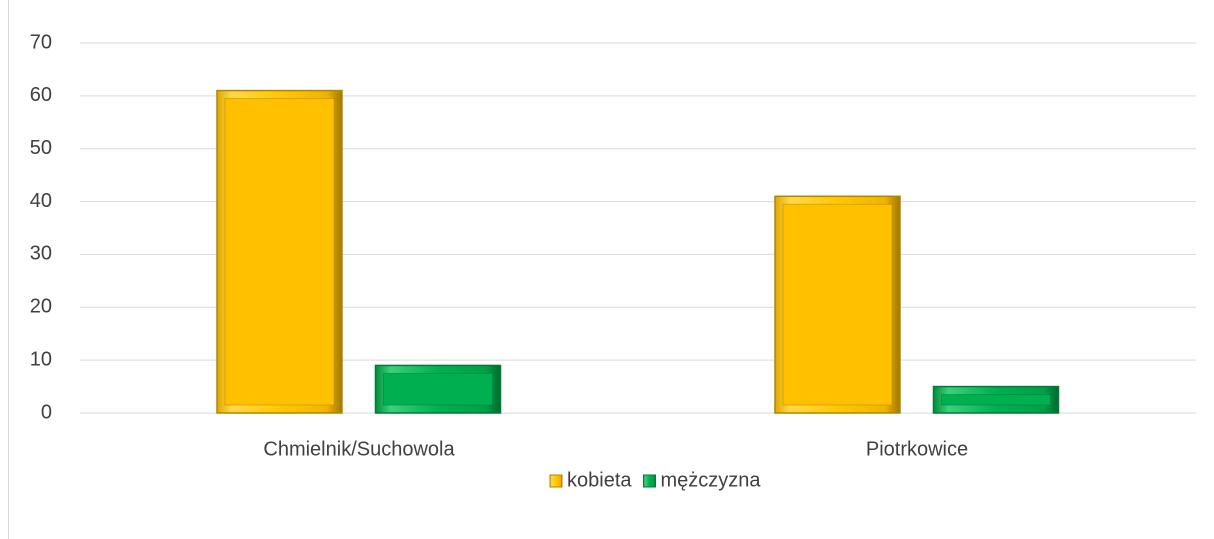  What do you see at coordinates (359, 449) in the screenshot?
I see `x-tick-label: Chmielnik/Suchowola` at bounding box center [359, 449].